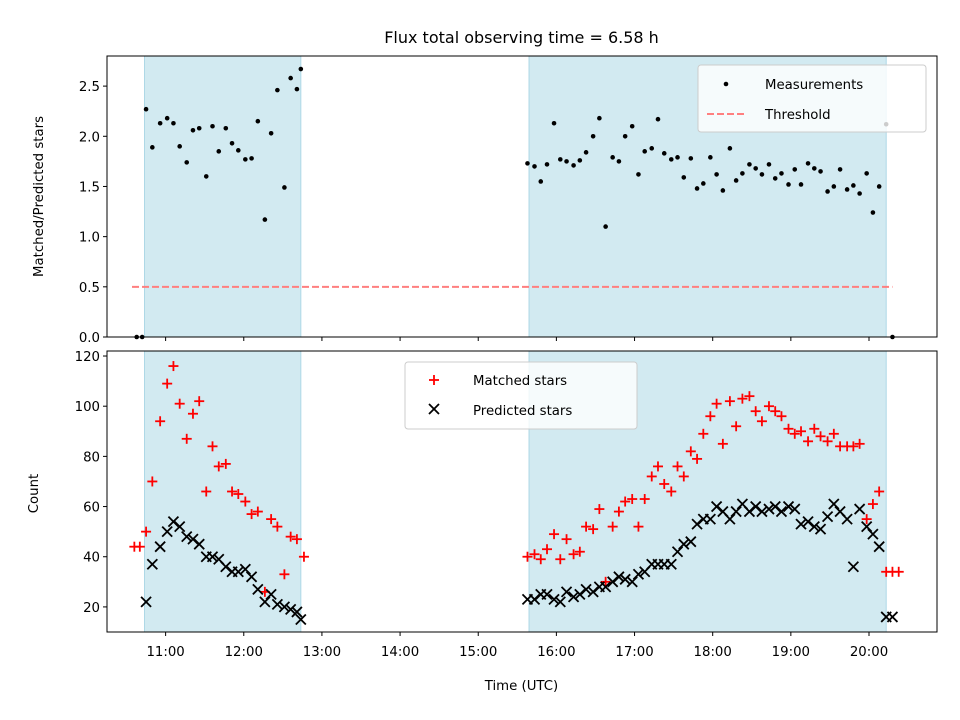  Describe the element at coordinates (713, 652) in the screenshot. I see `count-x-tick-label: 18:00` at that location.